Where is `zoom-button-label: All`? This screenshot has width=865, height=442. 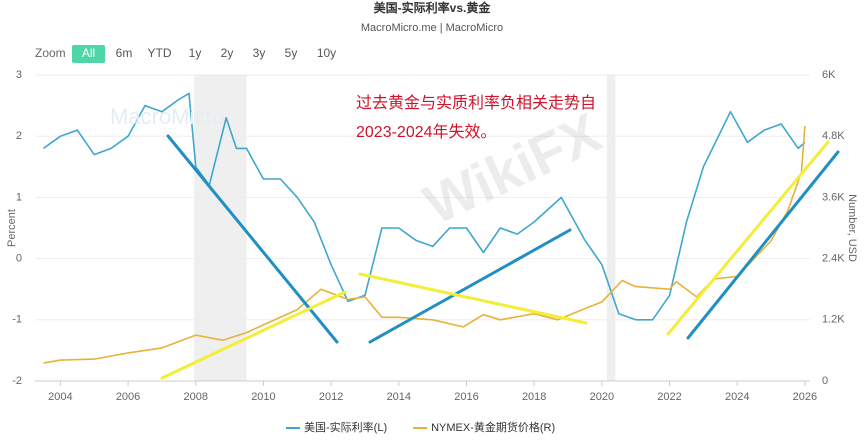 zoom-button-label: All is located at coordinates (88, 53).